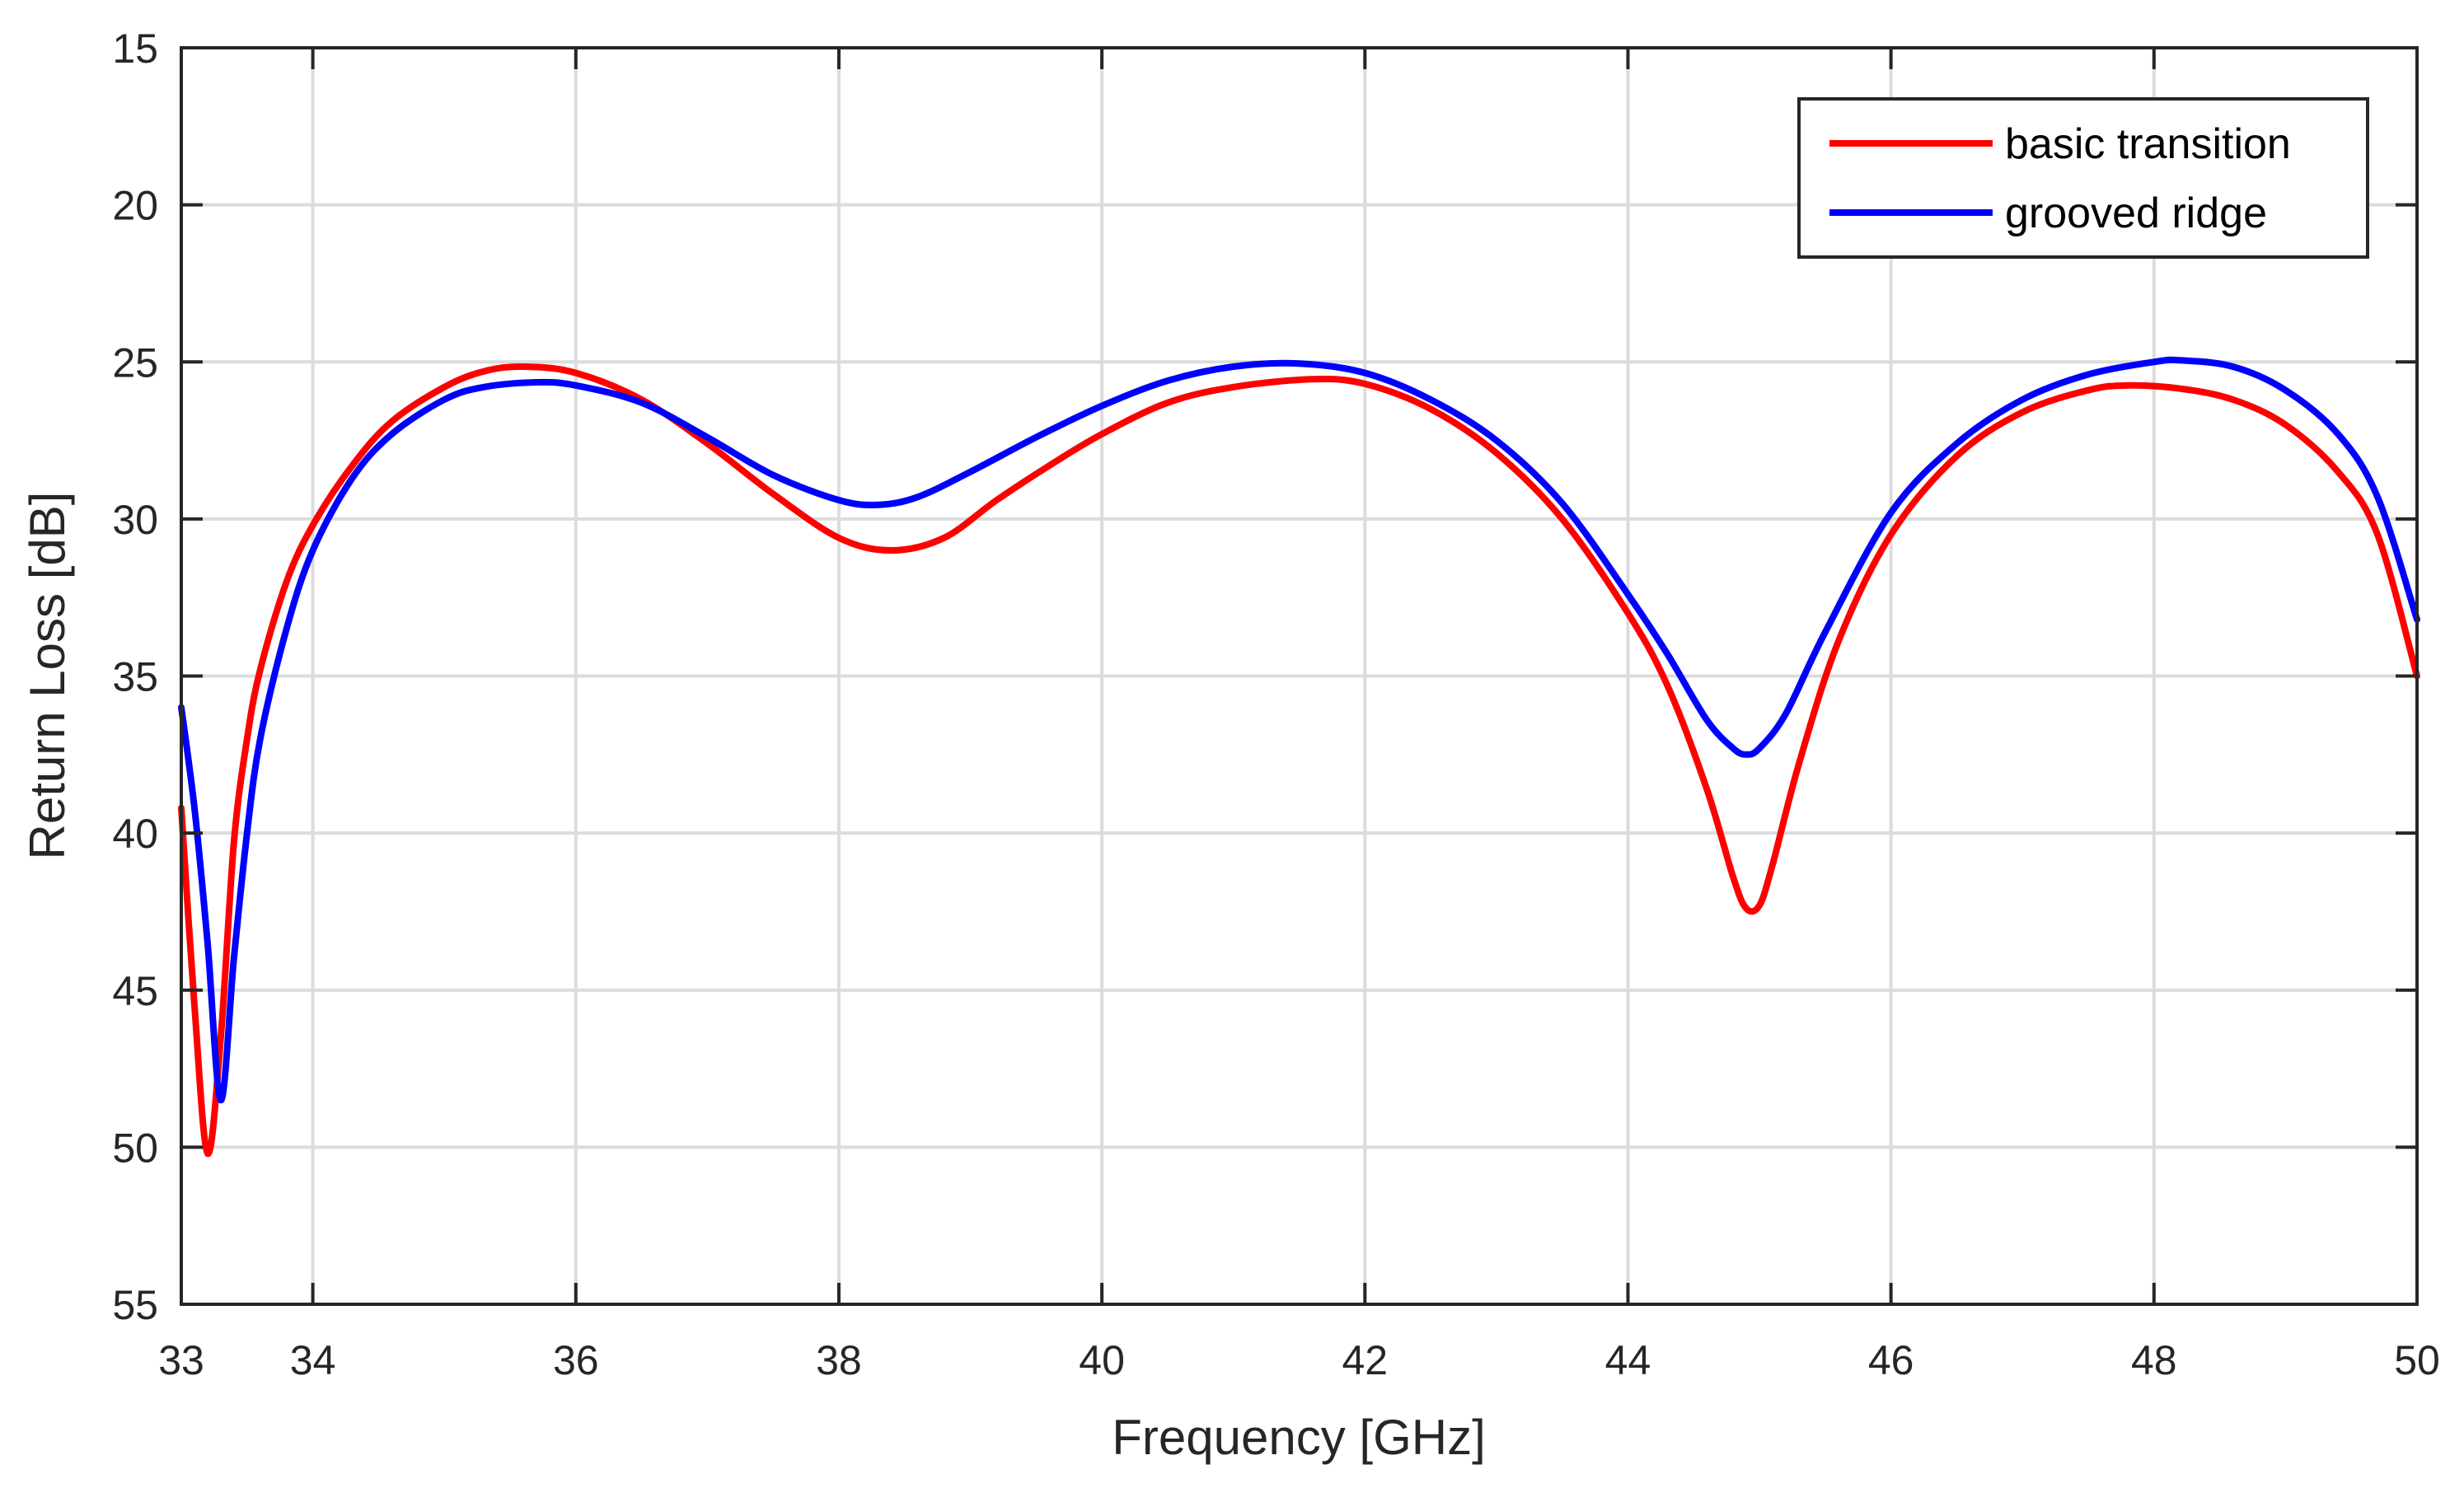  What do you see at coordinates (181, 1360) in the screenshot?
I see `x-tick-label: 33` at bounding box center [181, 1360].